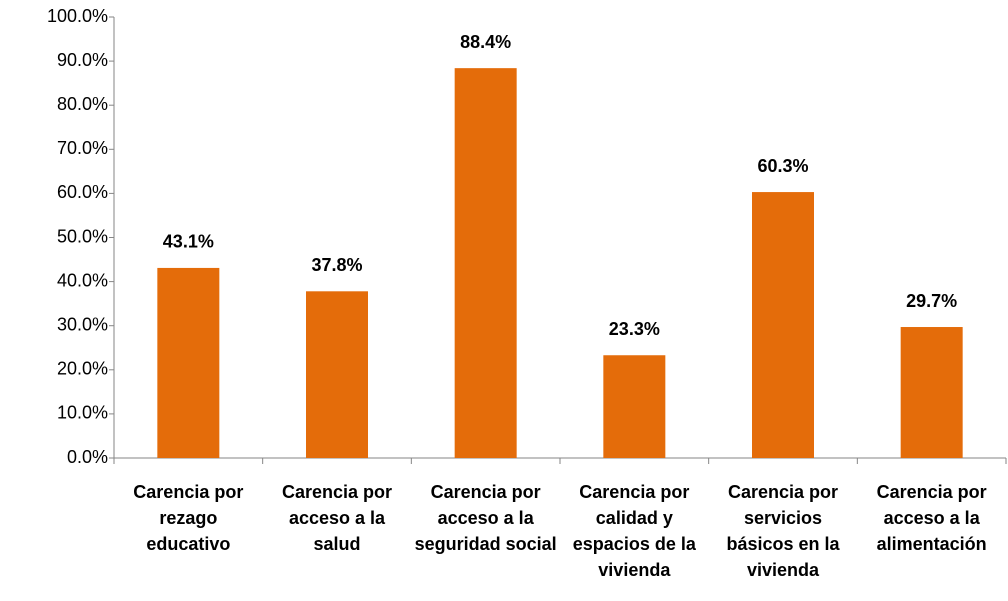 The width and height of the screenshot is (1008, 601). Describe the element at coordinates (188, 544) in the screenshot. I see `x-tick-label-line: educativo` at that location.